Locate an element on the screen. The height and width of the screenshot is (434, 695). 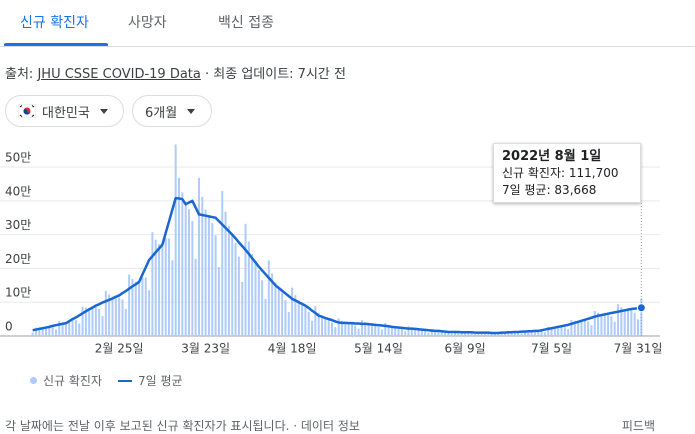
tooltip-cases: 신규 확진자: 111,700 is located at coordinates (560, 173).